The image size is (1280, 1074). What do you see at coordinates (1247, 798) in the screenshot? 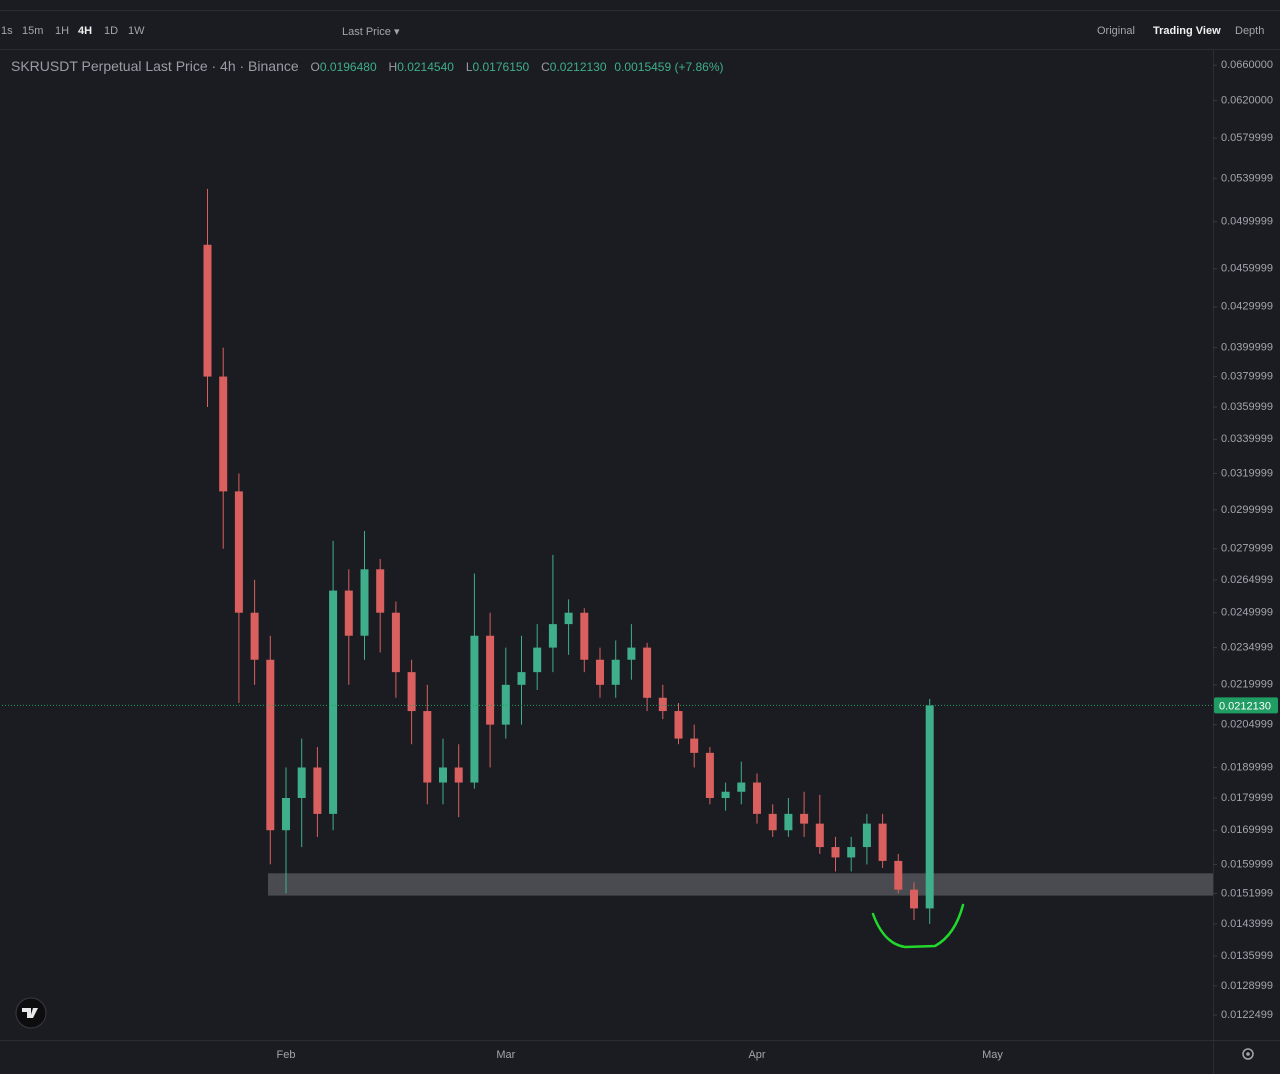
I see `y-tick-label: 0.0179999` at bounding box center [1247, 798].